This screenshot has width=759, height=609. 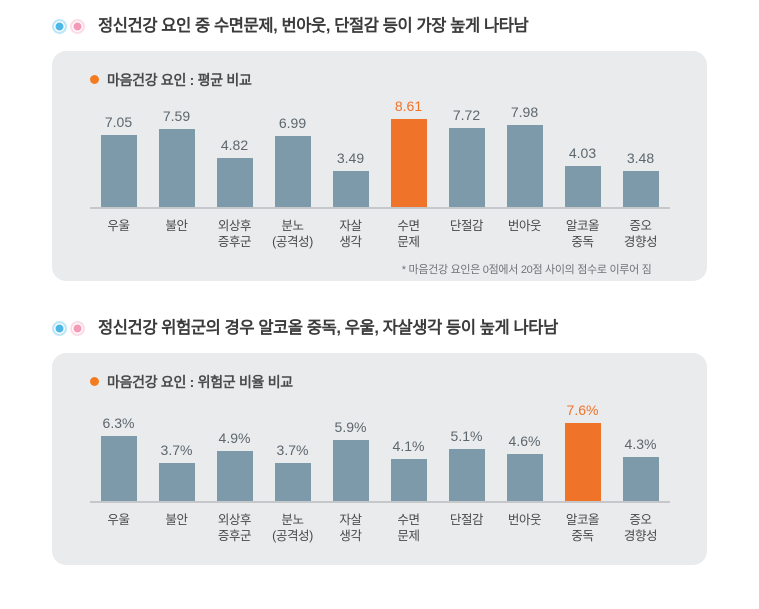 I want to click on bar-value-label: 5.9%, so click(x=350, y=426).